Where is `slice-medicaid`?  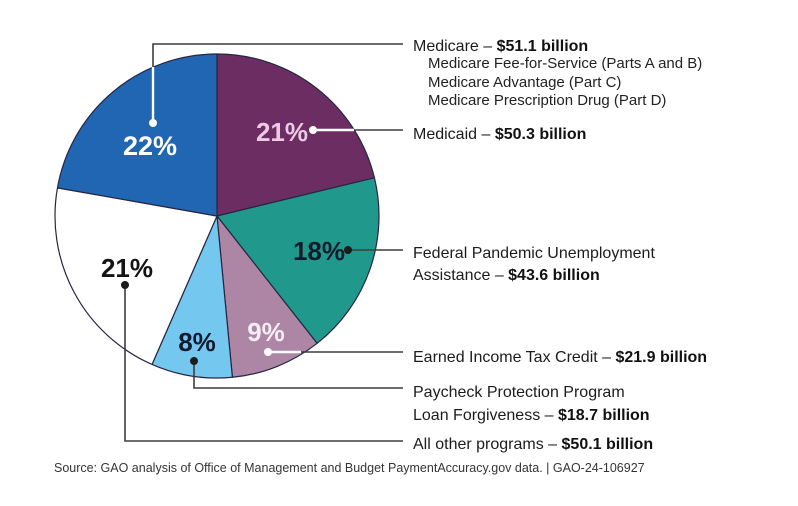 slice-medicaid is located at coordinates (296, 135).